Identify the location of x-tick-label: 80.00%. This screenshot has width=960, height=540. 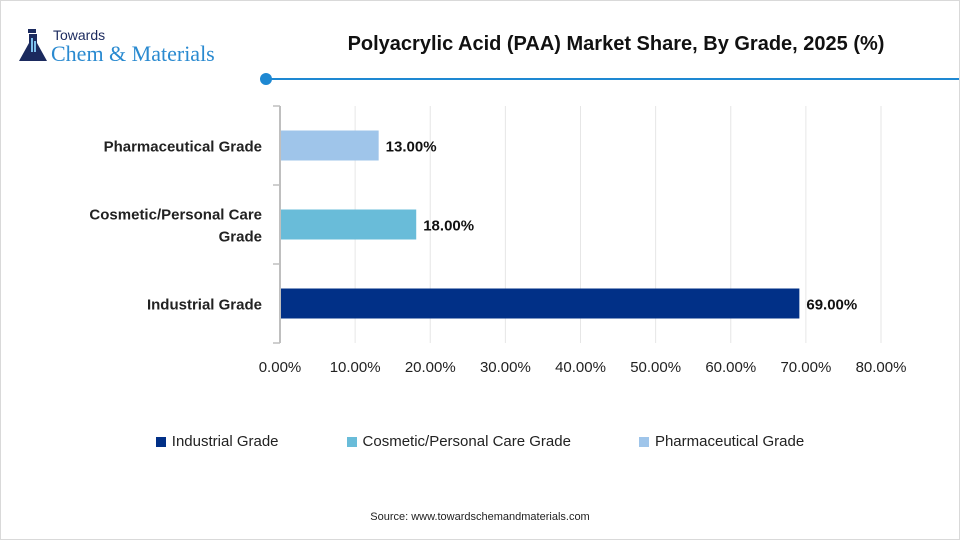
(881, 367).